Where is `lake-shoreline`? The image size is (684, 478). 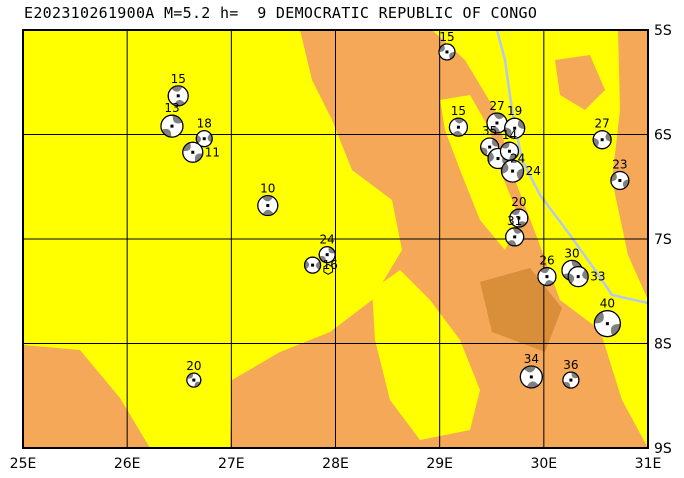 lake-shoreline is located at coordinates (571, 167).